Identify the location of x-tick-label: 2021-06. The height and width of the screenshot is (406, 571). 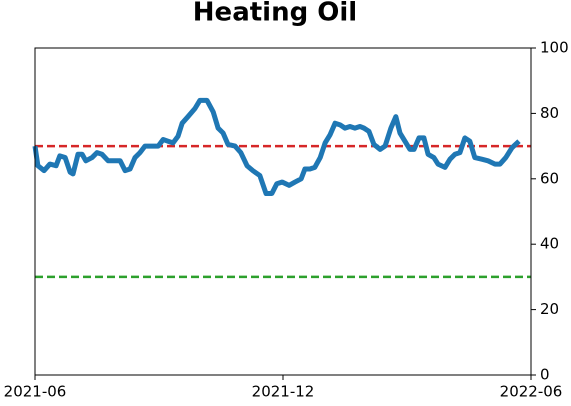
(35, 392).